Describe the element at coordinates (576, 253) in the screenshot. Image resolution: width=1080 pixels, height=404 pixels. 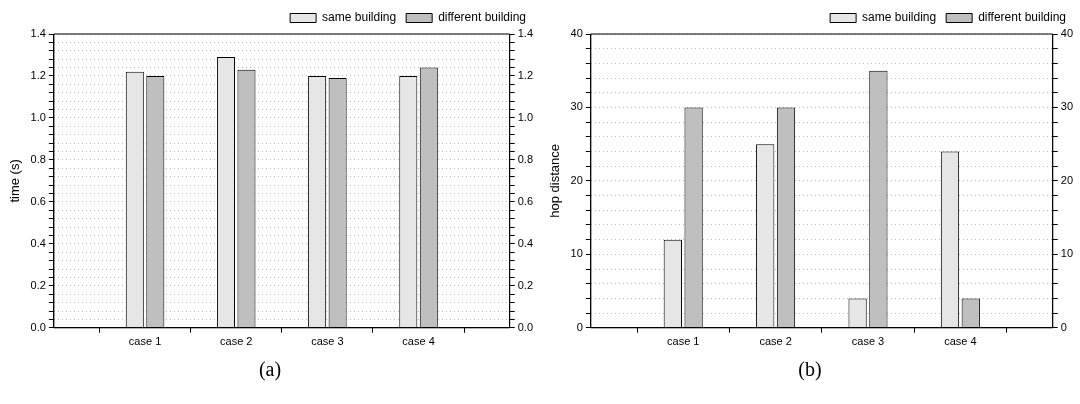
I see `y-tick-label: 10` at that location.